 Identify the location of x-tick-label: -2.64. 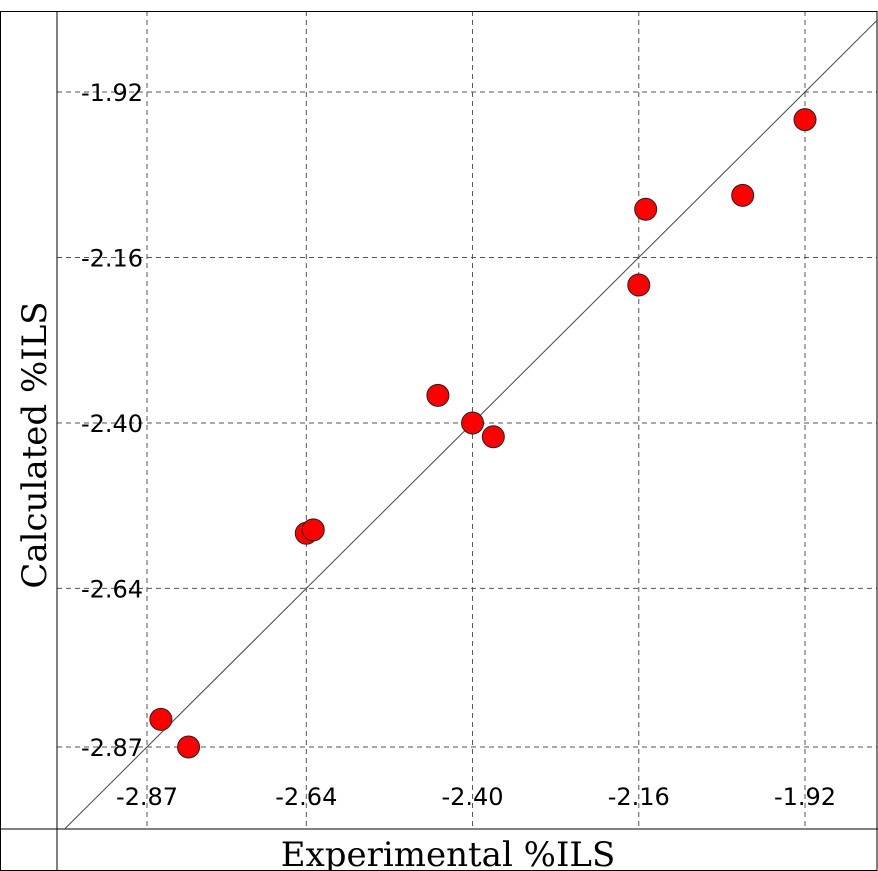
(306, 797).